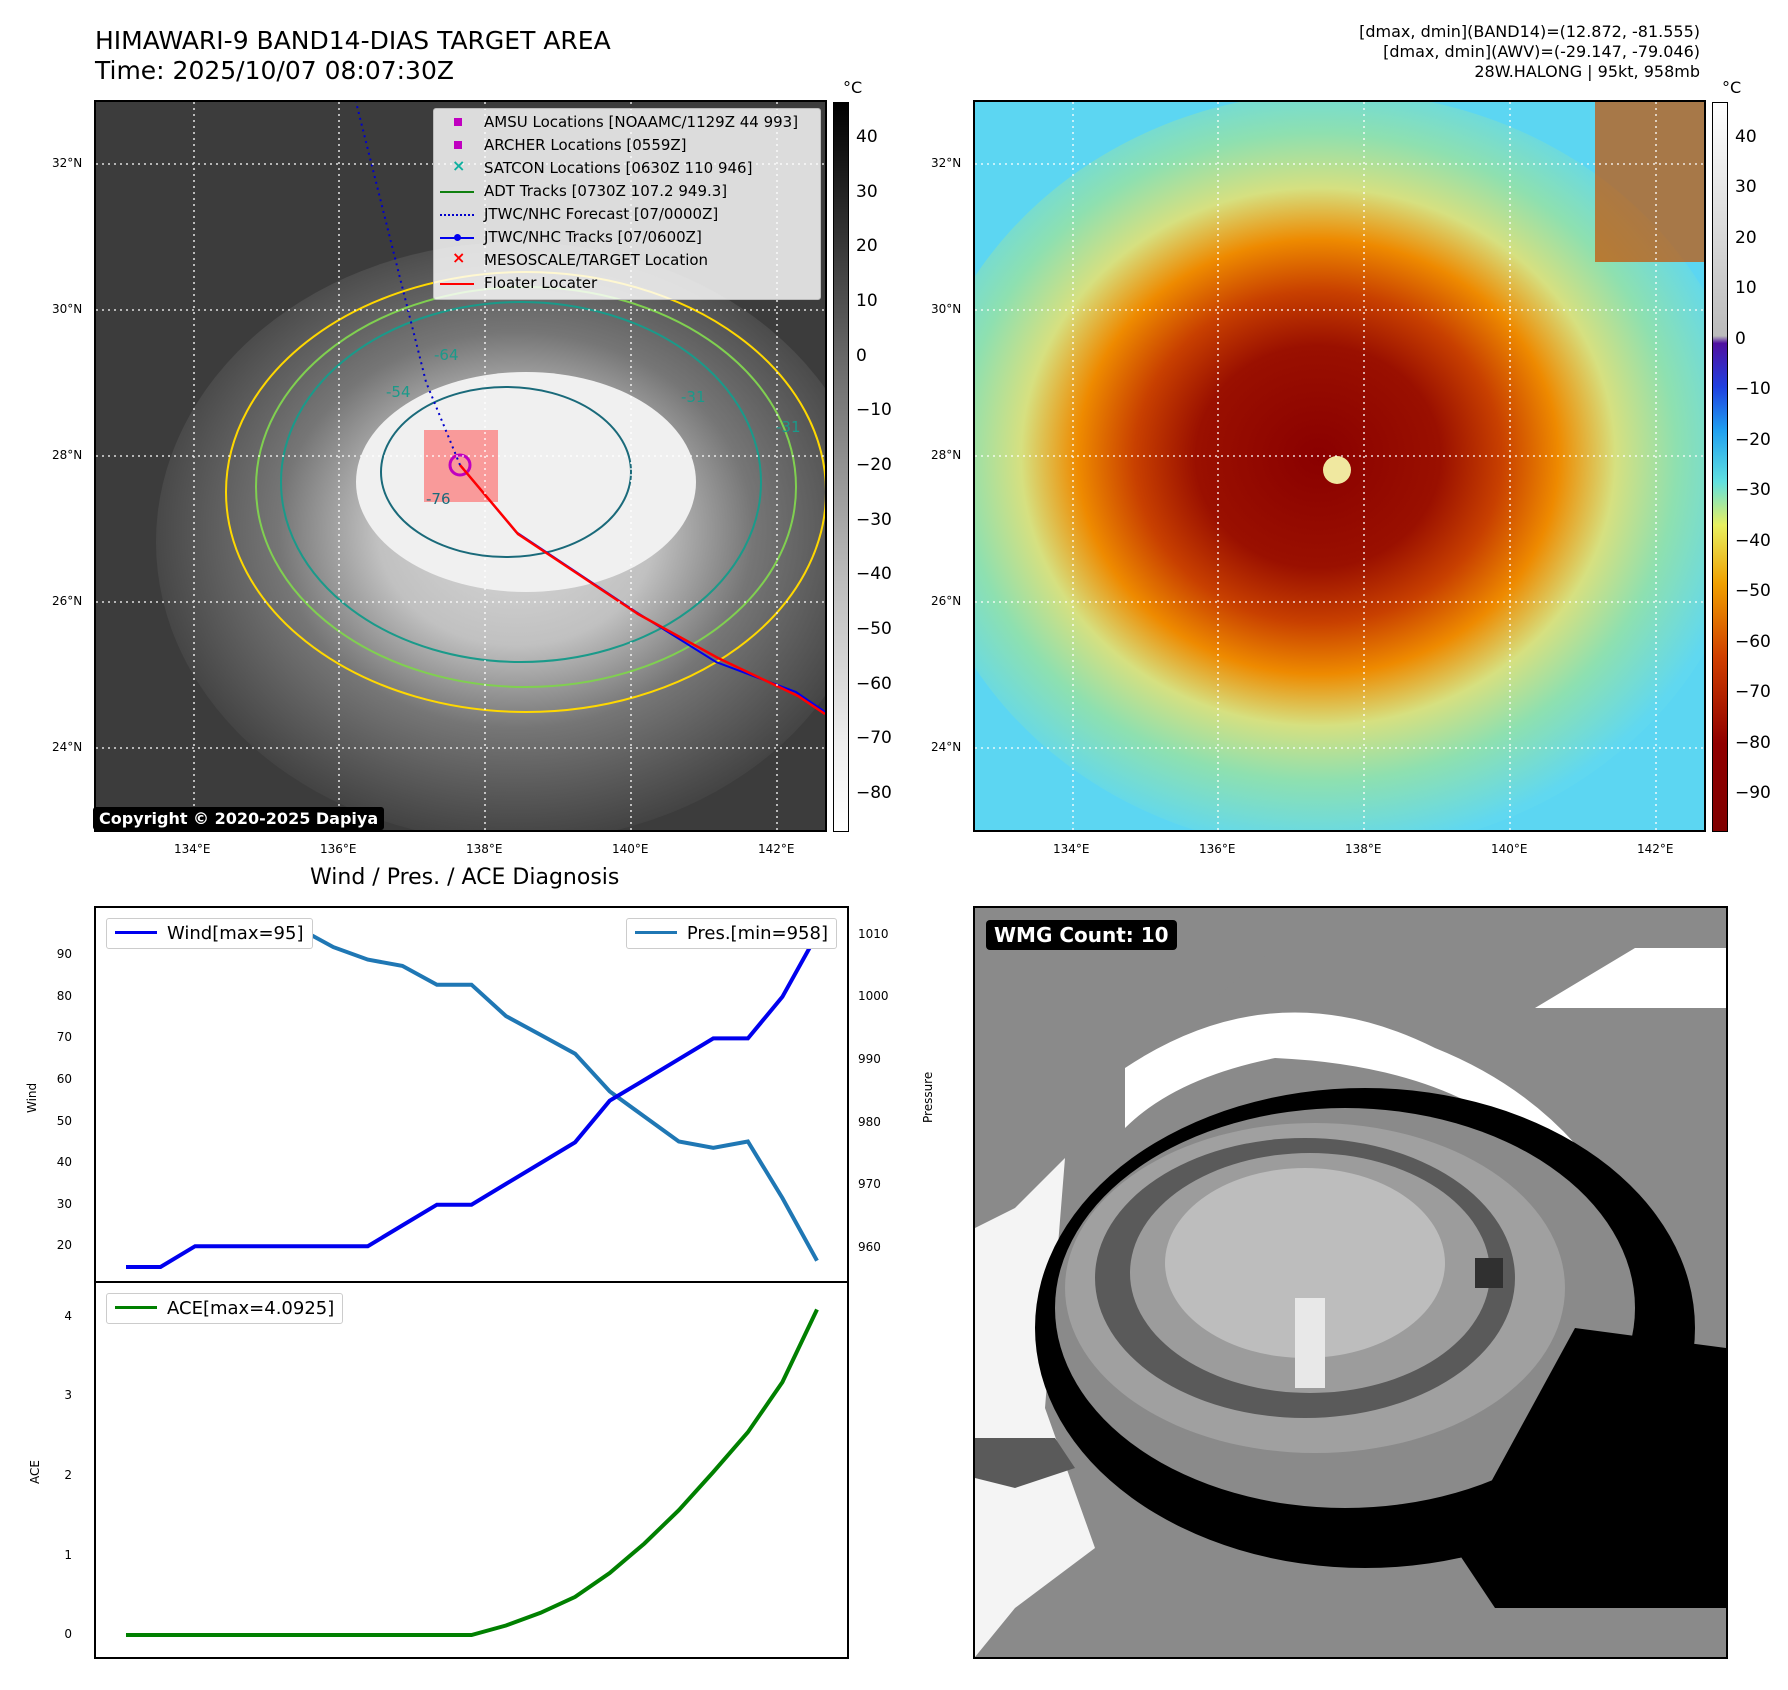  What do you see at coordinates (874, 629) in the screenshot?
I see `colorbar-tick-label: −50` at bounding box center [874, 629].